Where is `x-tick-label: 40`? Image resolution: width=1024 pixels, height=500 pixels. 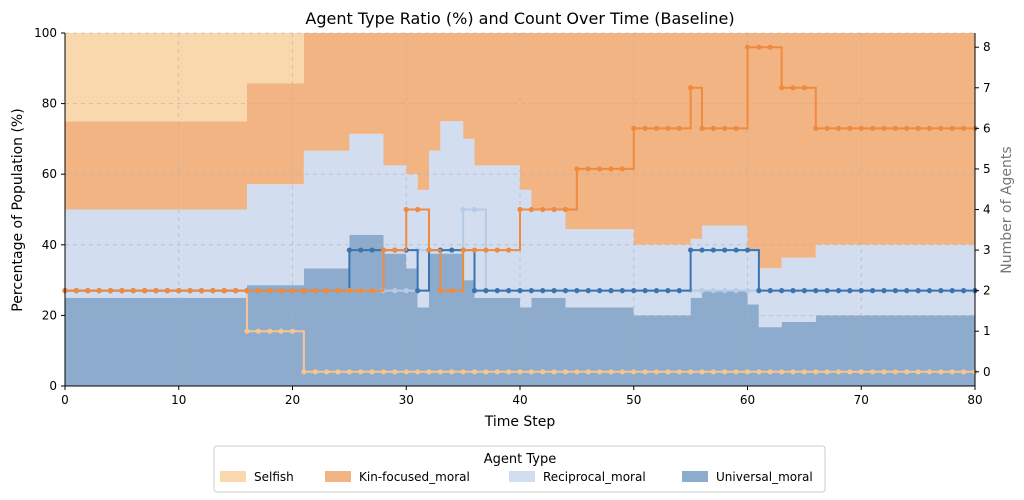 x-tick-label: 40 is located at coordinates (519, 400).